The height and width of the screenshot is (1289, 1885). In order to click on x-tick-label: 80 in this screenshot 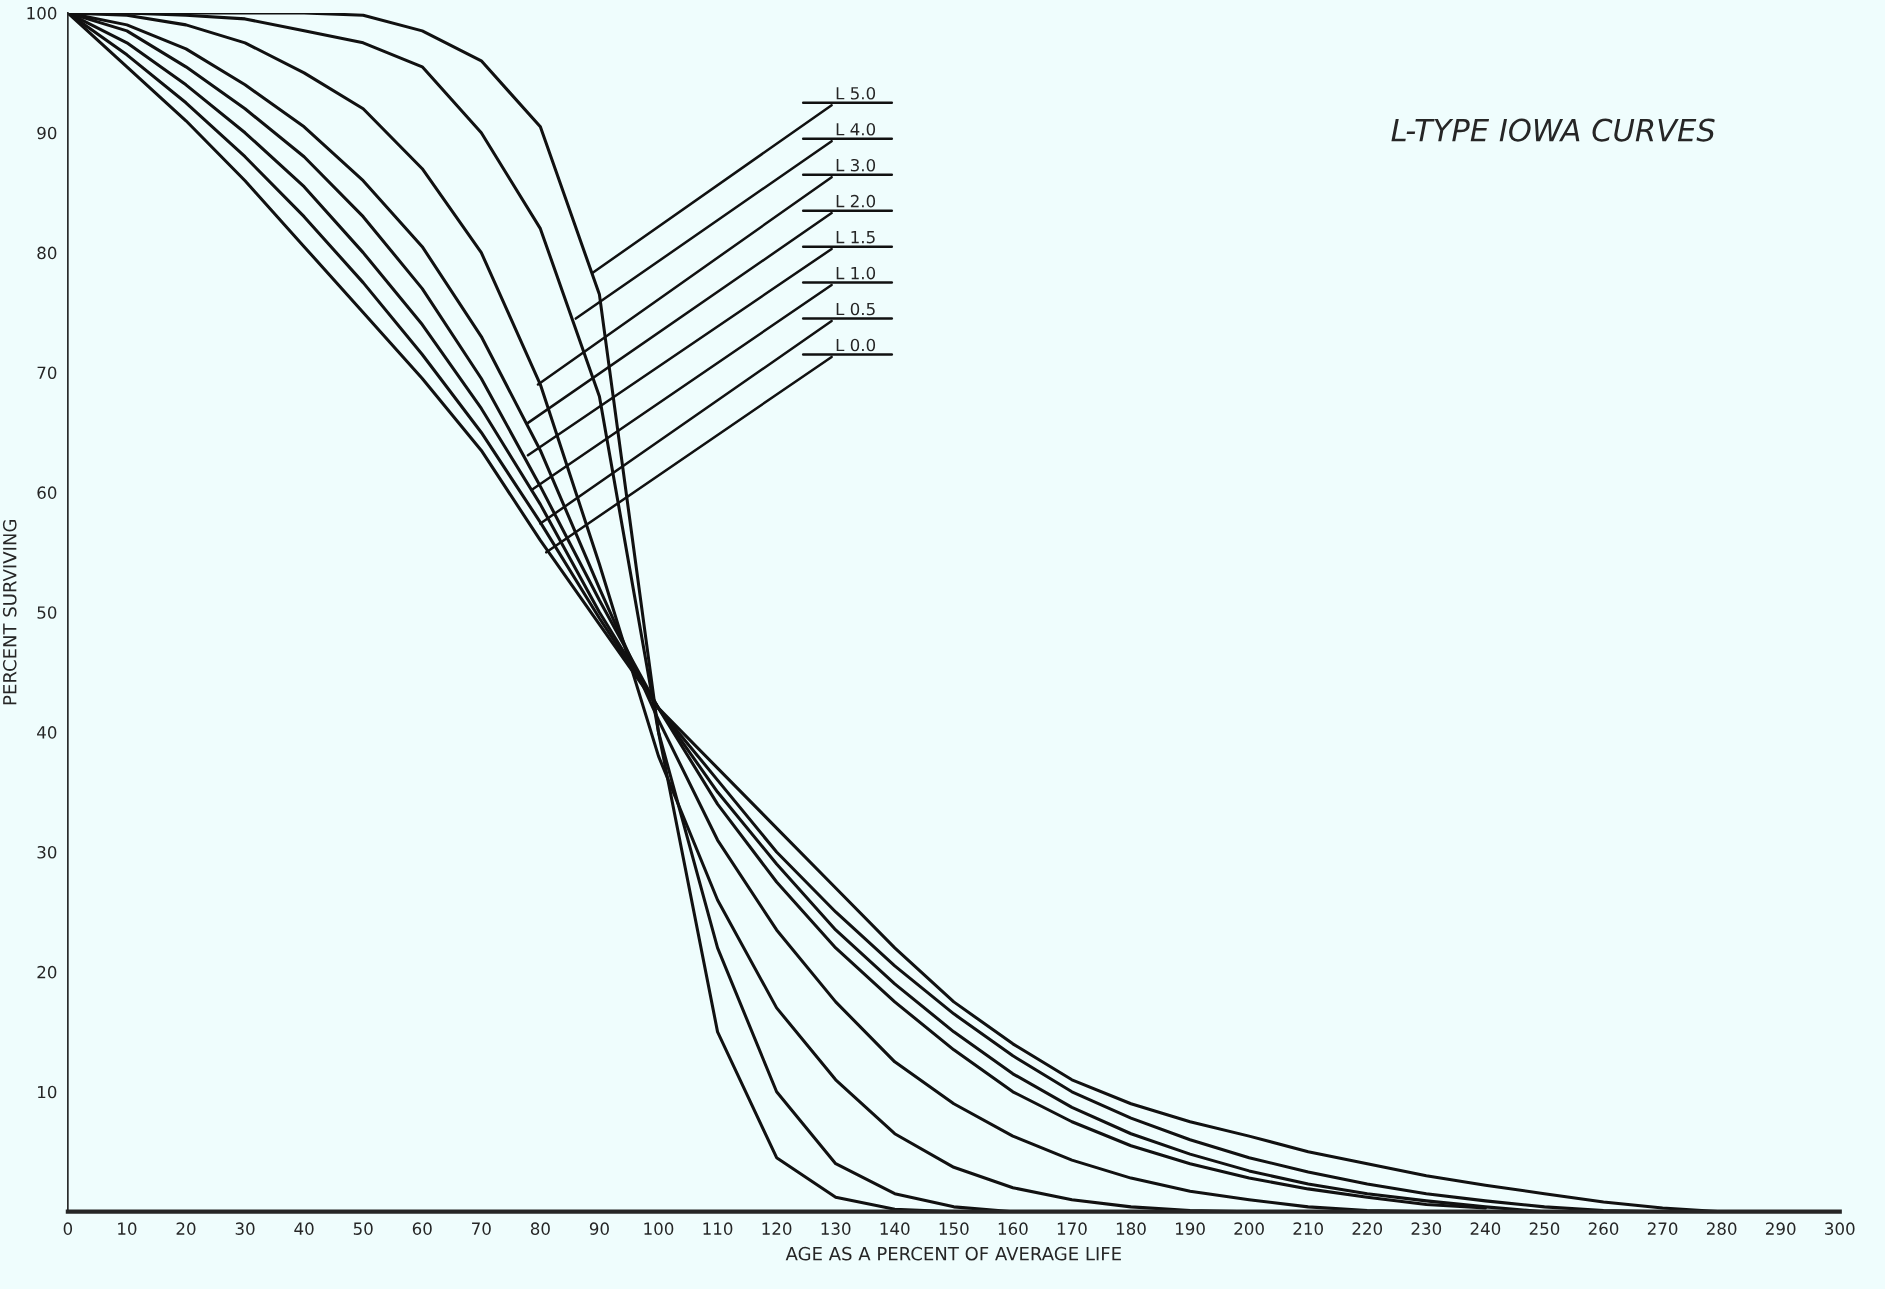, I will do `click(540, 1228)`.